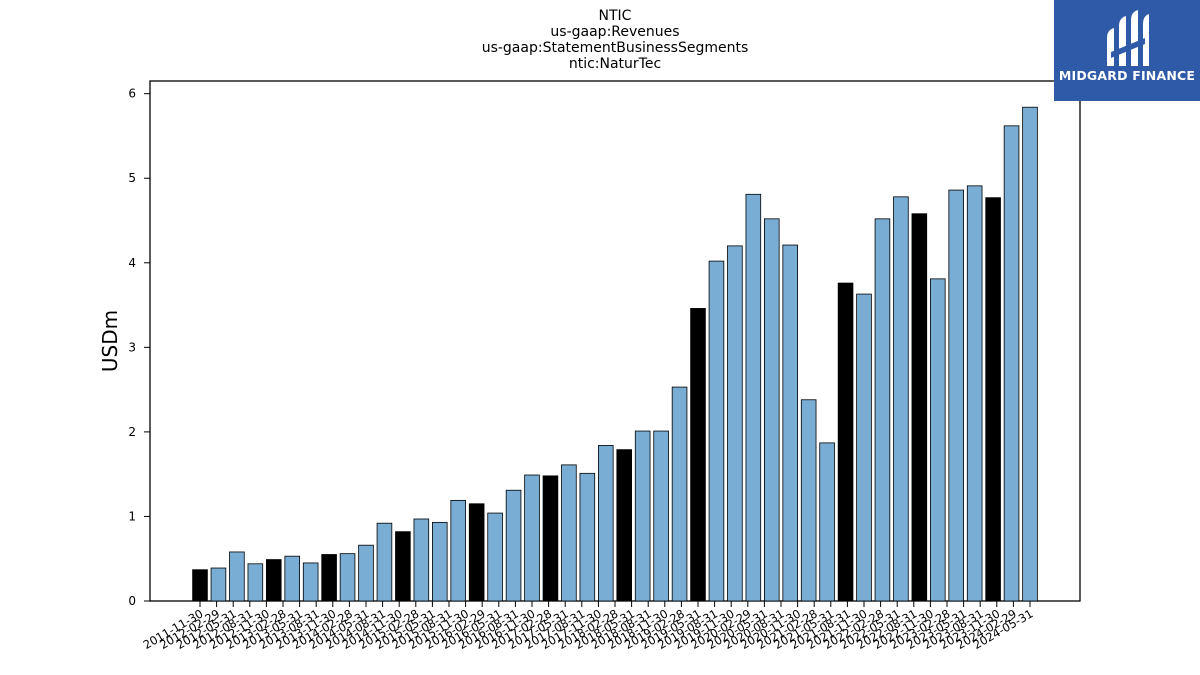  What do you see at coordinates (139, 347) in the screenshot?
I see `y-axis: 0 1 2 3 4 5 6` at bounding box center [139, 347].